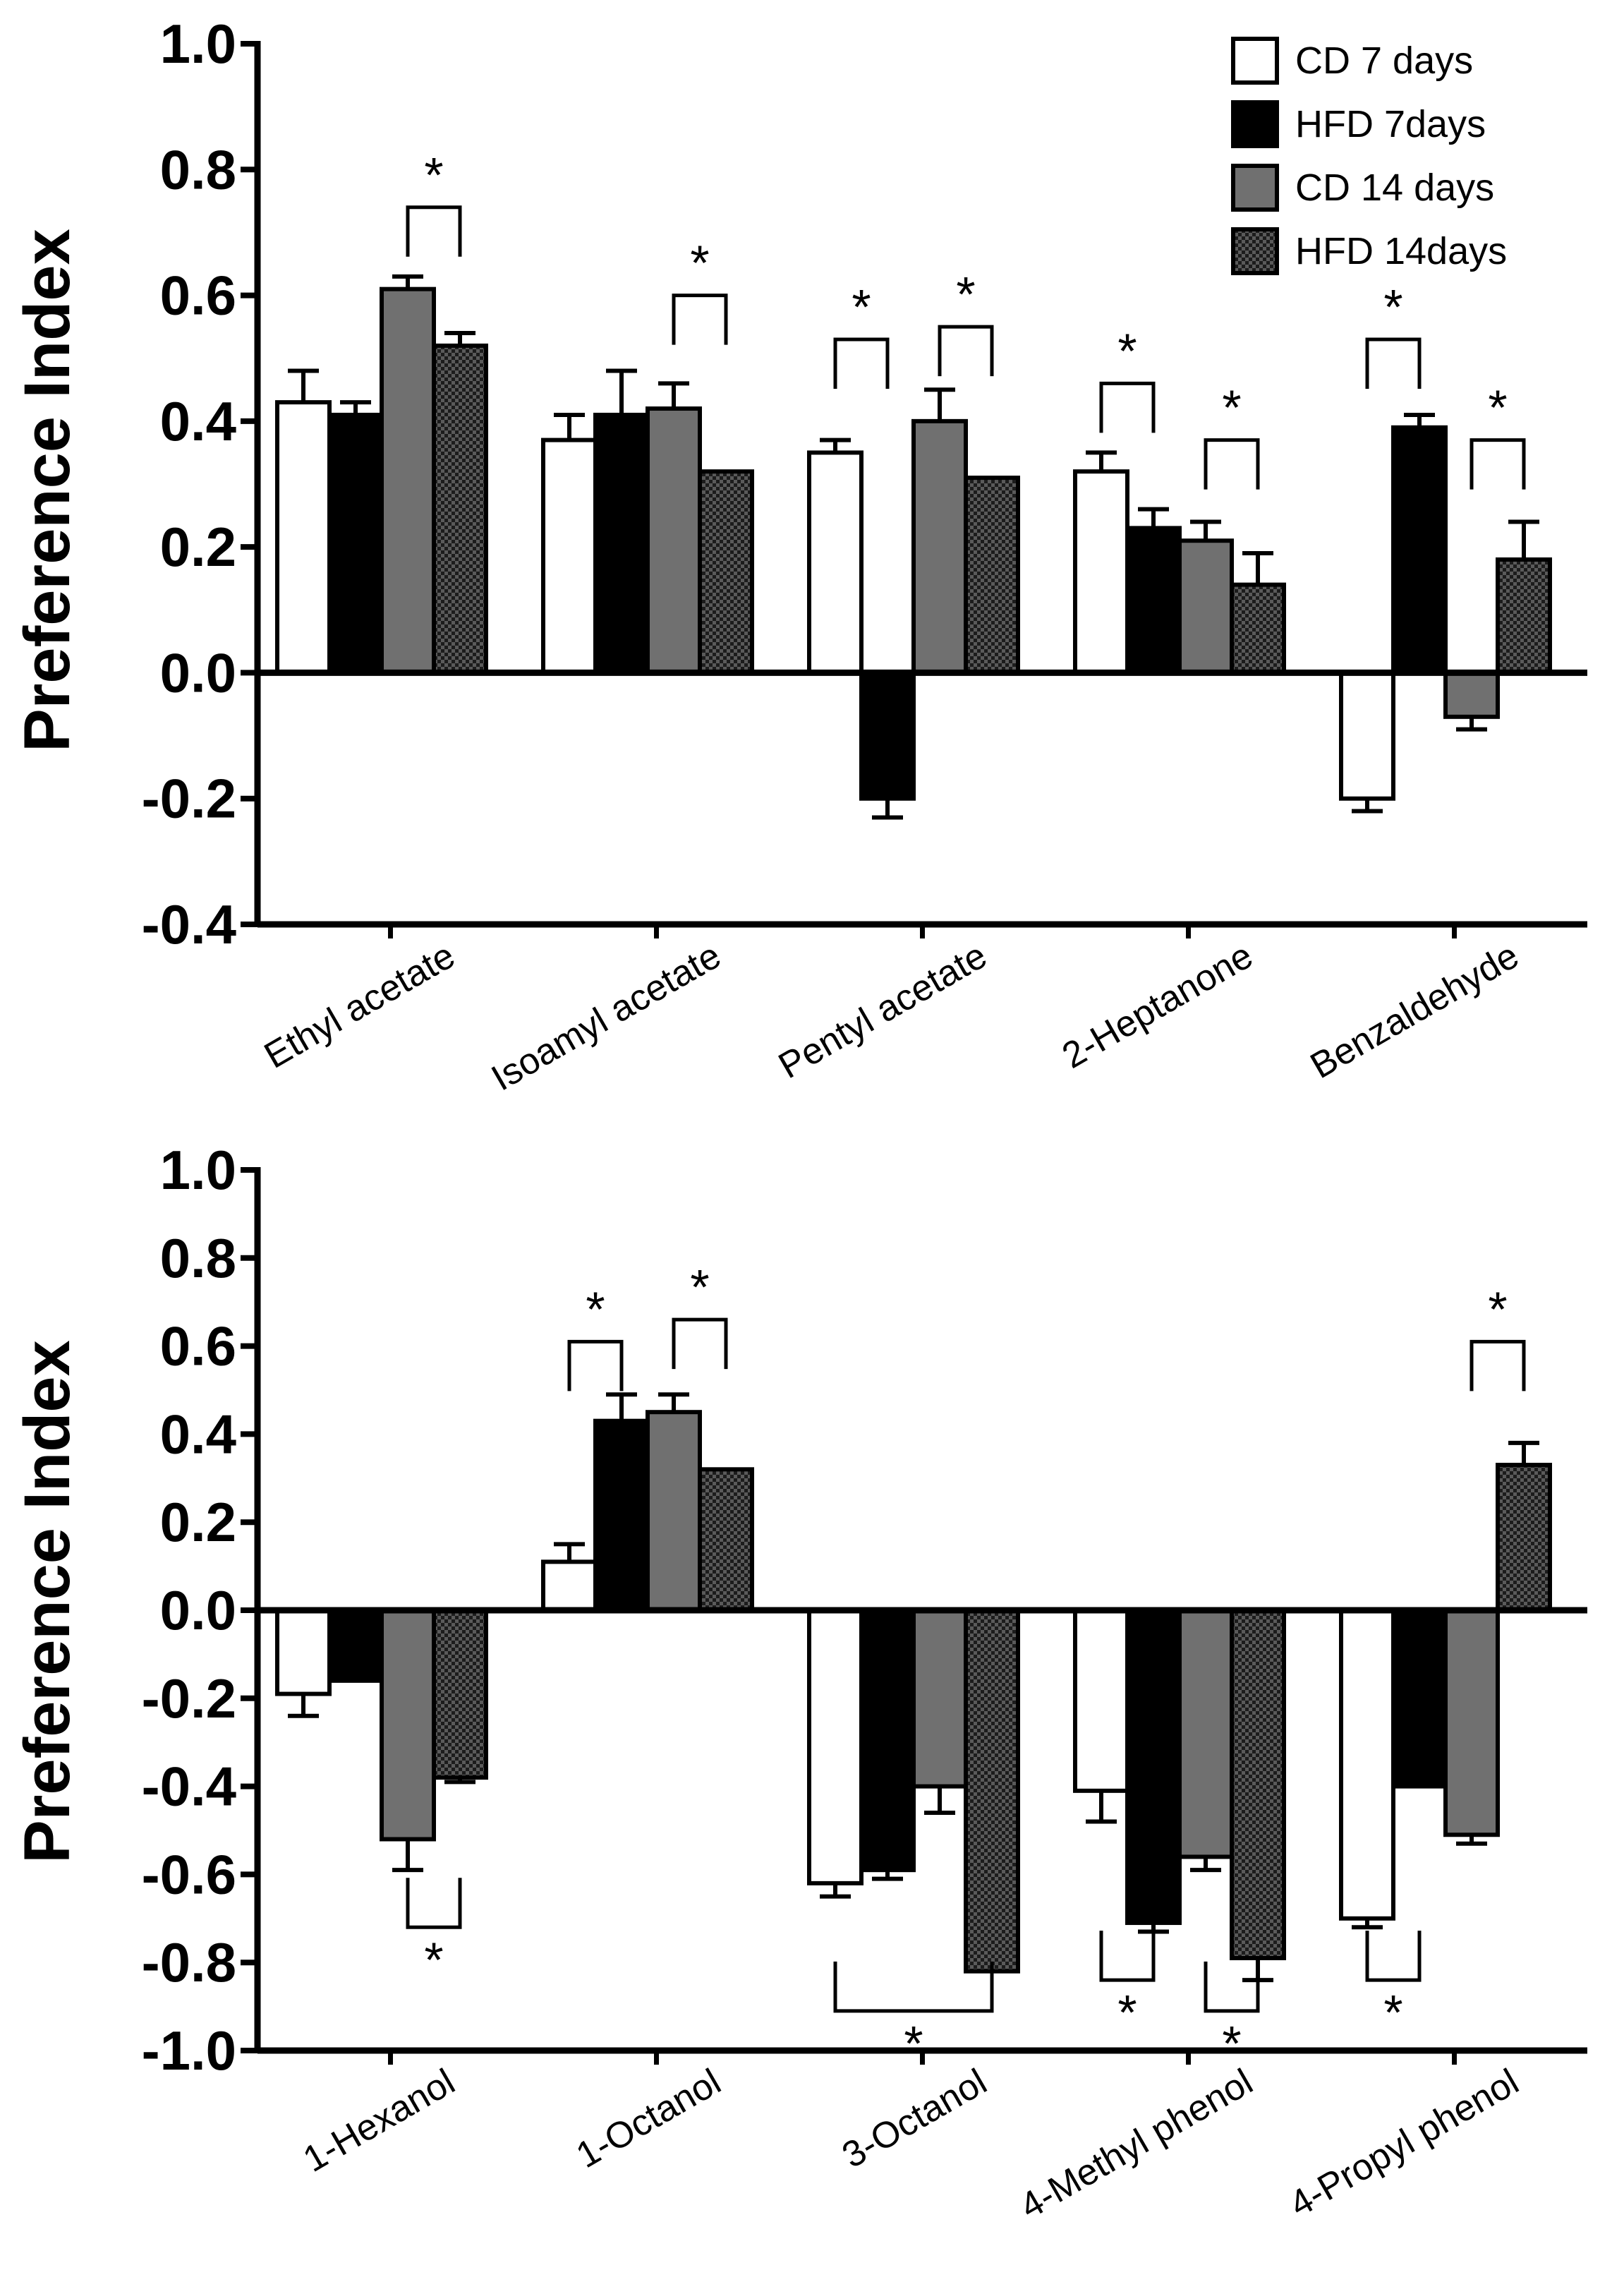 This screenshot has height=2270, width=1624. I want to click on y-tick-labels: 1.0 0.8 0.6 0.4 0.2 0.0 -0.2 -0.4 -0.6 -0.8 -1.0, so click(189, 1610).